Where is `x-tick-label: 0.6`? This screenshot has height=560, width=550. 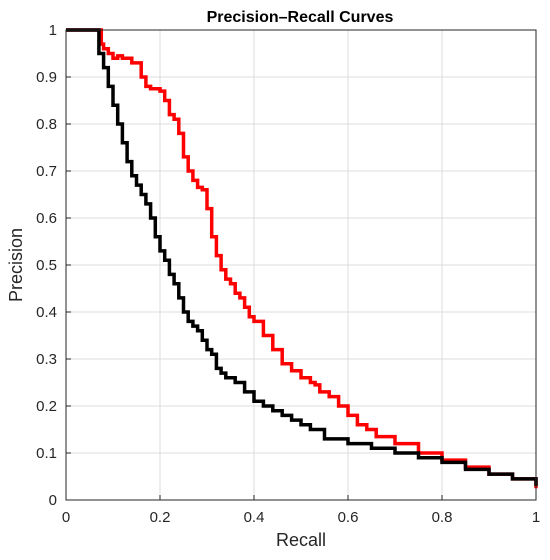 x-tick-label: 0.6 is located at coordinates (348, 517).